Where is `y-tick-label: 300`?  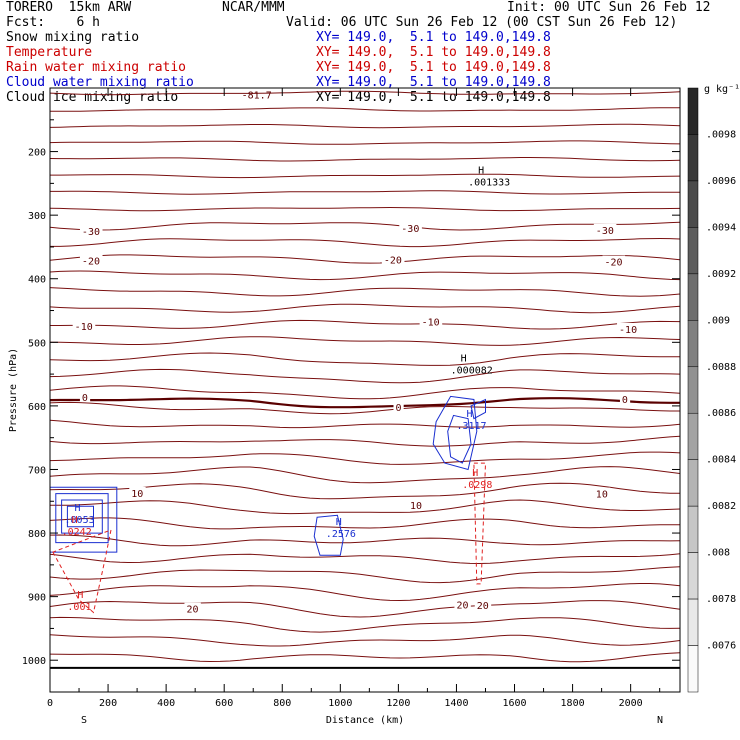
y-tick-label: 300 is located at coordinates (37, 216).